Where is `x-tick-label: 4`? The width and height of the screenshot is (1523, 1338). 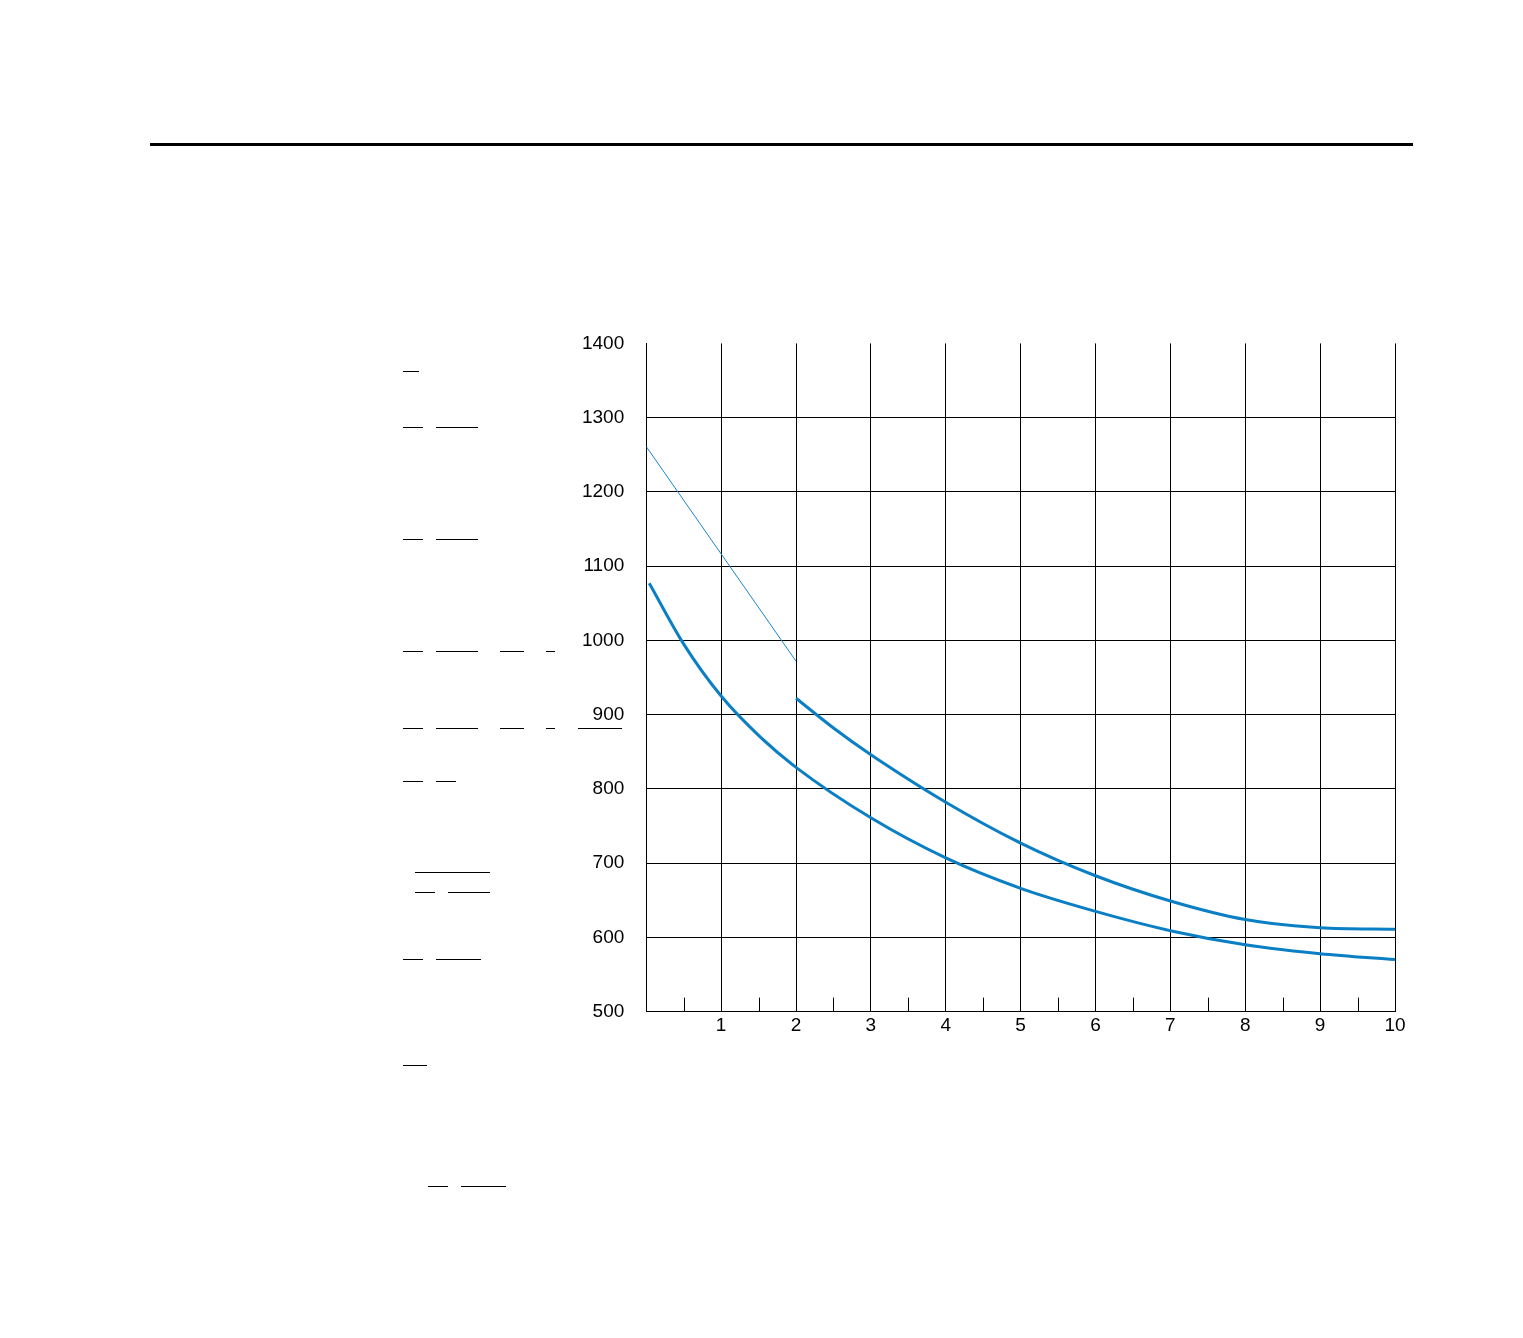
x-tick-label: 4 is located at coordinates (946, 1025).